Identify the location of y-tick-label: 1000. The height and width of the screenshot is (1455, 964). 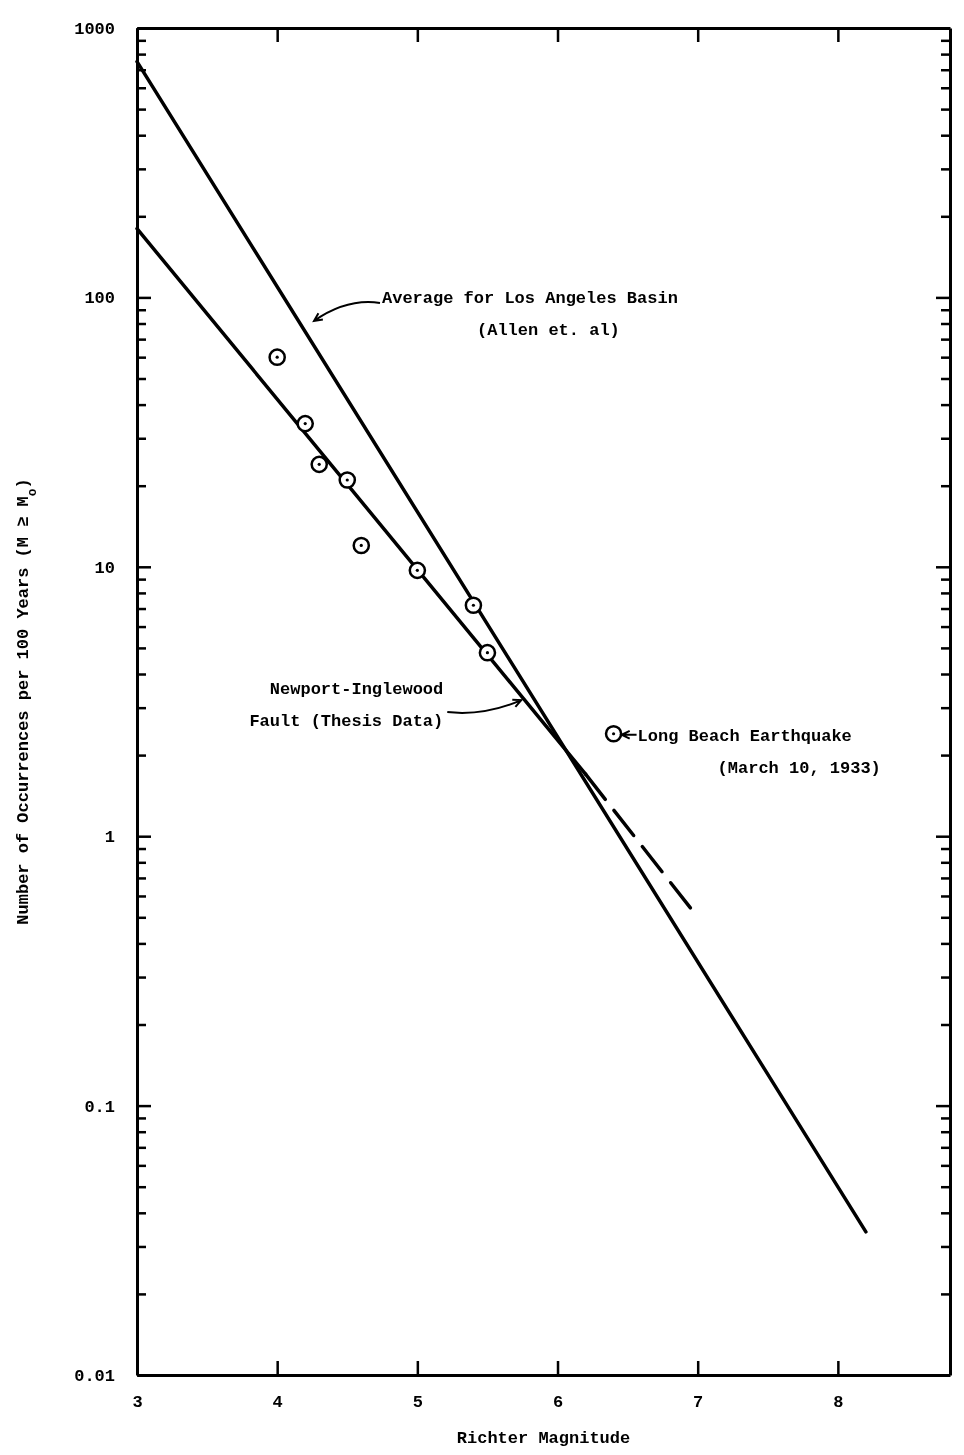
(94, 29).